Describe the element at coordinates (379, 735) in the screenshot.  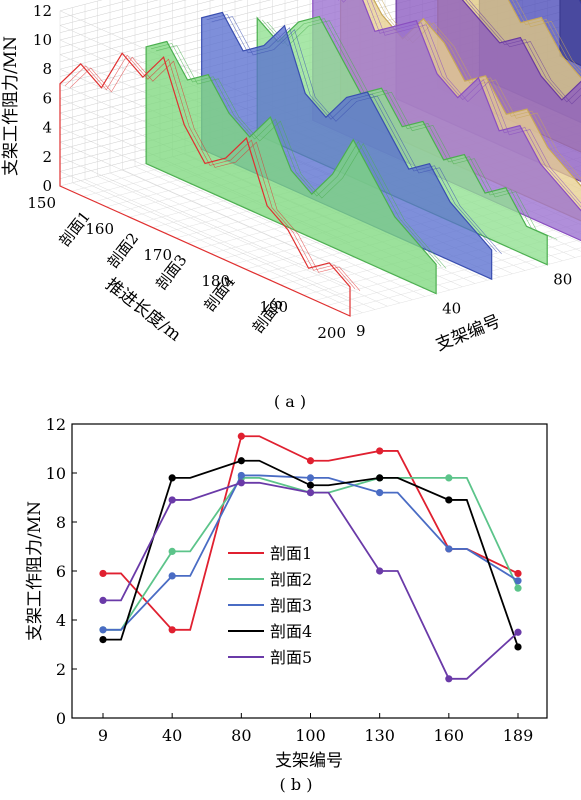
I see `x-tick-label: 130` at that location.